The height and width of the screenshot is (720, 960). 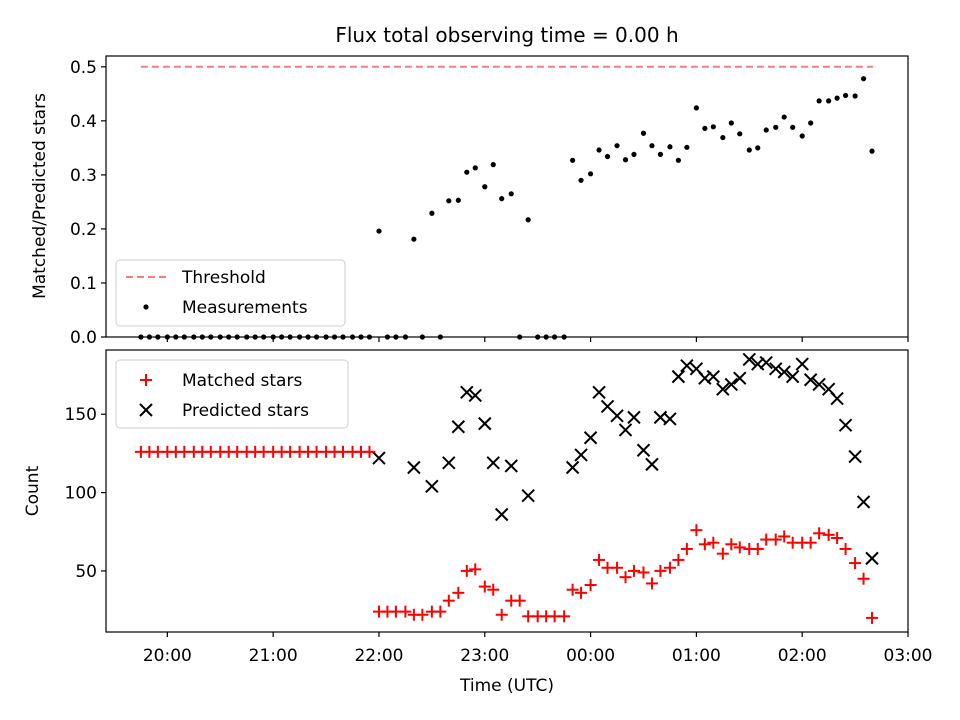 What do you see at coordinates (538, 649) in the screenshot?
I see `bottom-x-axis: 20:00 21:00 22:00 23:00 00:00 01:00 02:00 03:00` at bounding box center [538, 649].